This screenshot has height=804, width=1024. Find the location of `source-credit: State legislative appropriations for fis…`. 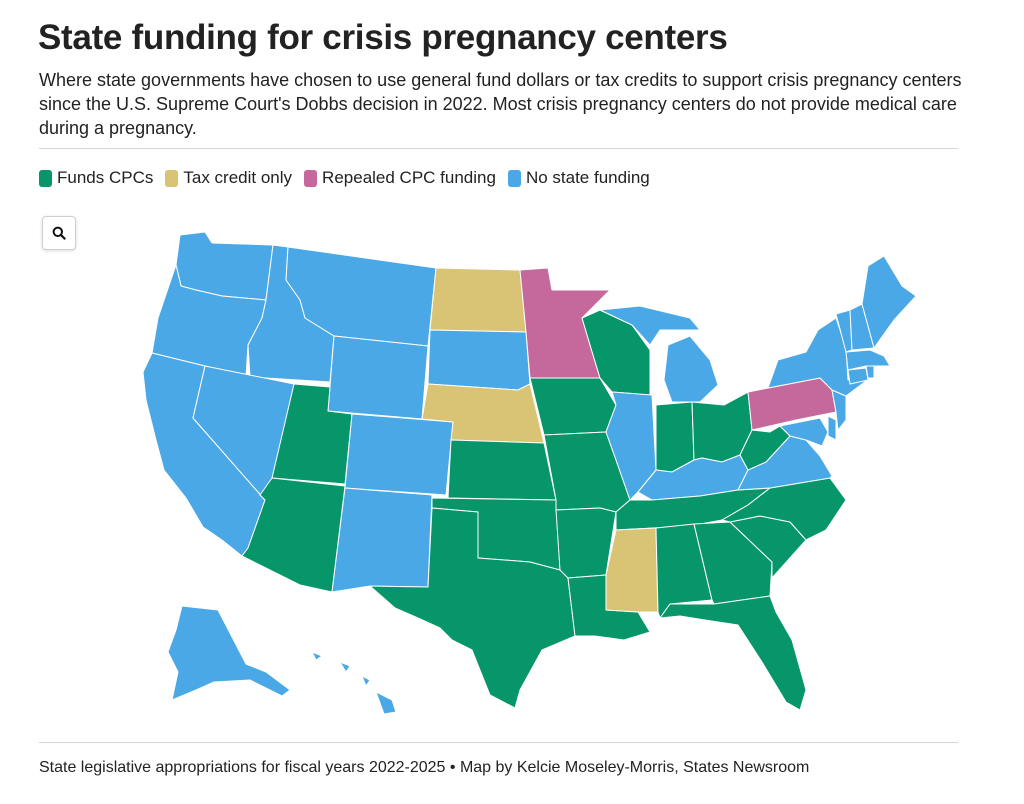

source-credit: State legislative appropriations for fis… is located at coordinates (424, 767).